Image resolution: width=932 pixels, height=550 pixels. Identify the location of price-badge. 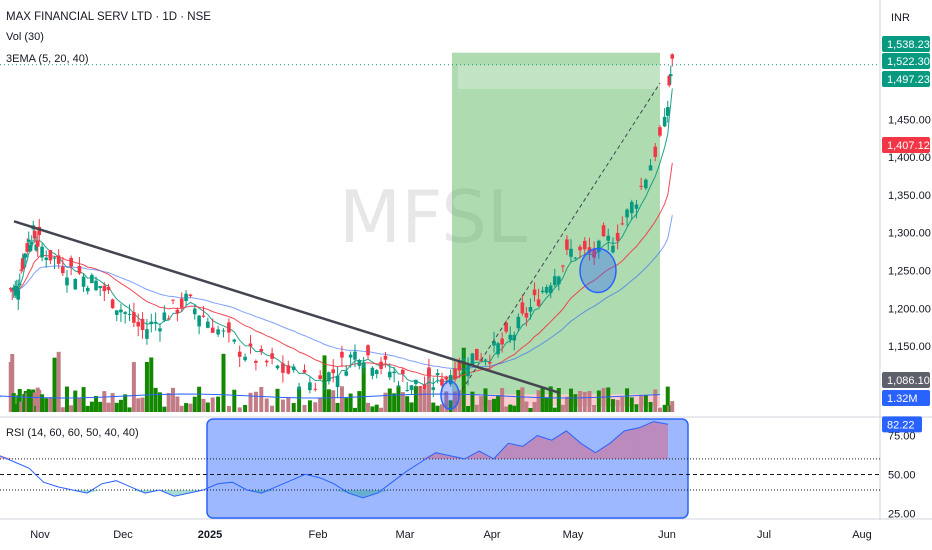
(906, 44).